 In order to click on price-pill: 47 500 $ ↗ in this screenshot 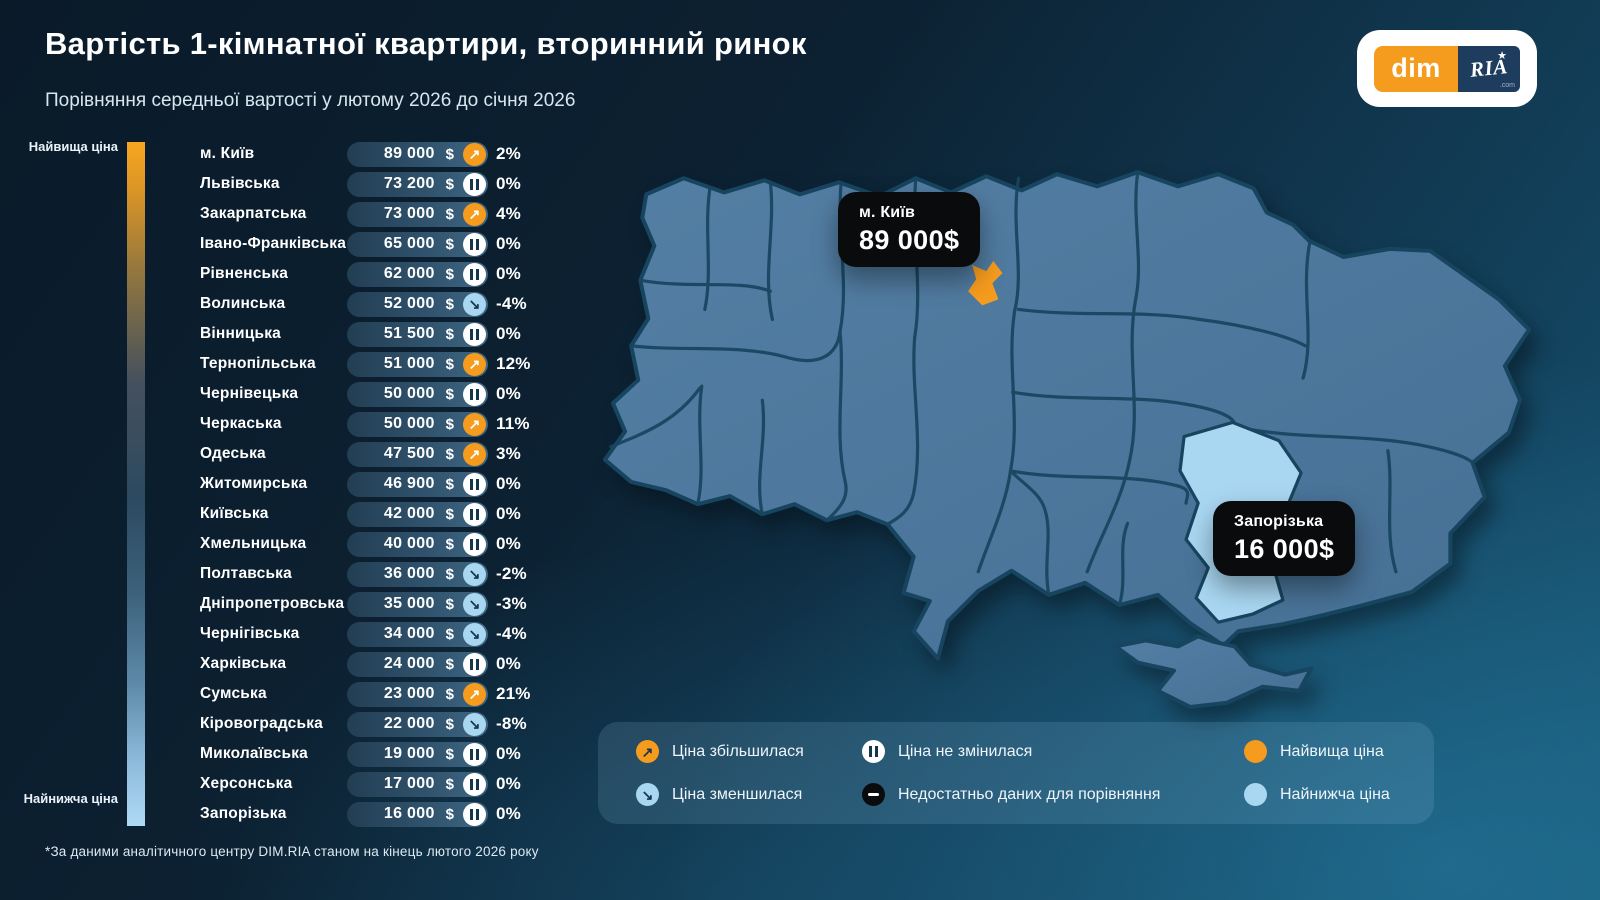, I will do `click(417, 454)`.